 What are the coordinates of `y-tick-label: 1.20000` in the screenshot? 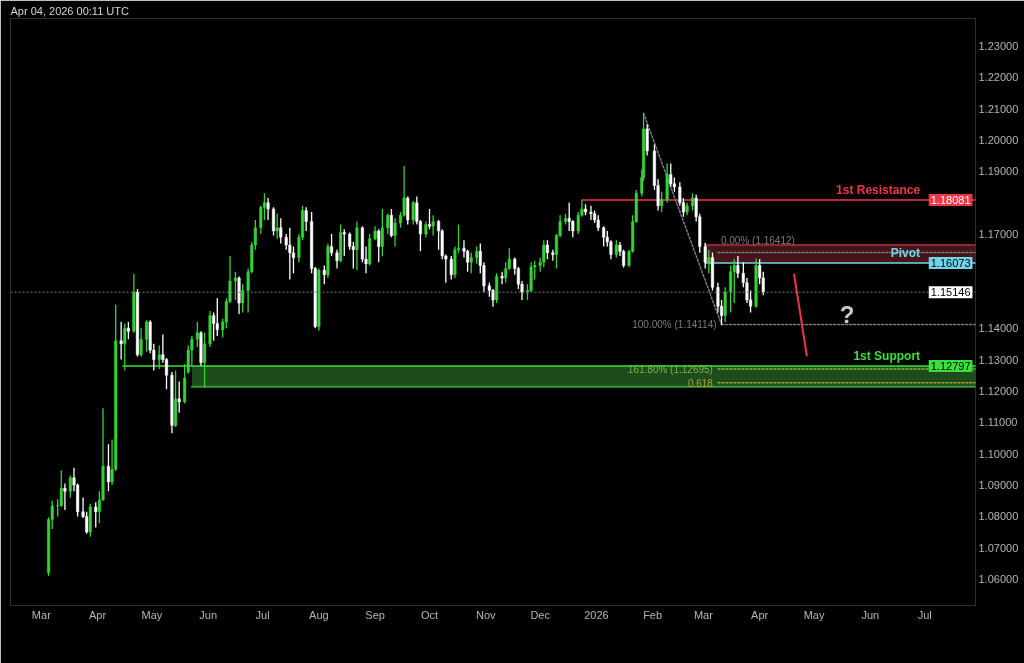 It's located at (998, 139).